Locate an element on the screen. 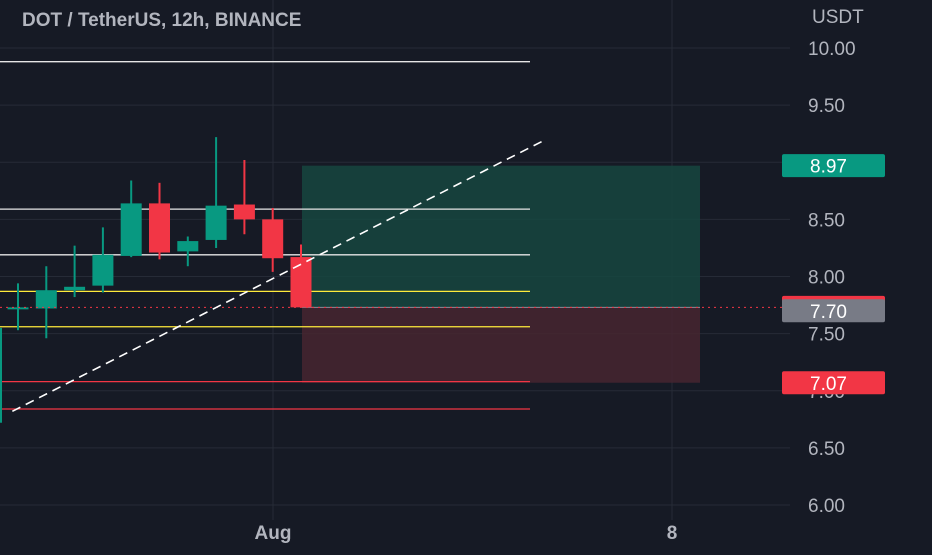 The image size is (932, 555). x-tick-label: Aug is located at coordinates (273, 533).